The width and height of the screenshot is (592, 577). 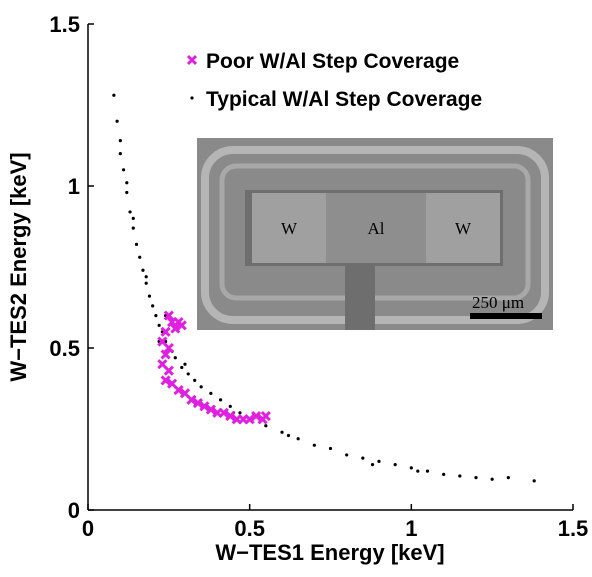 I want to click on y-tick-label: 1.5, so click(x=64, y=24).